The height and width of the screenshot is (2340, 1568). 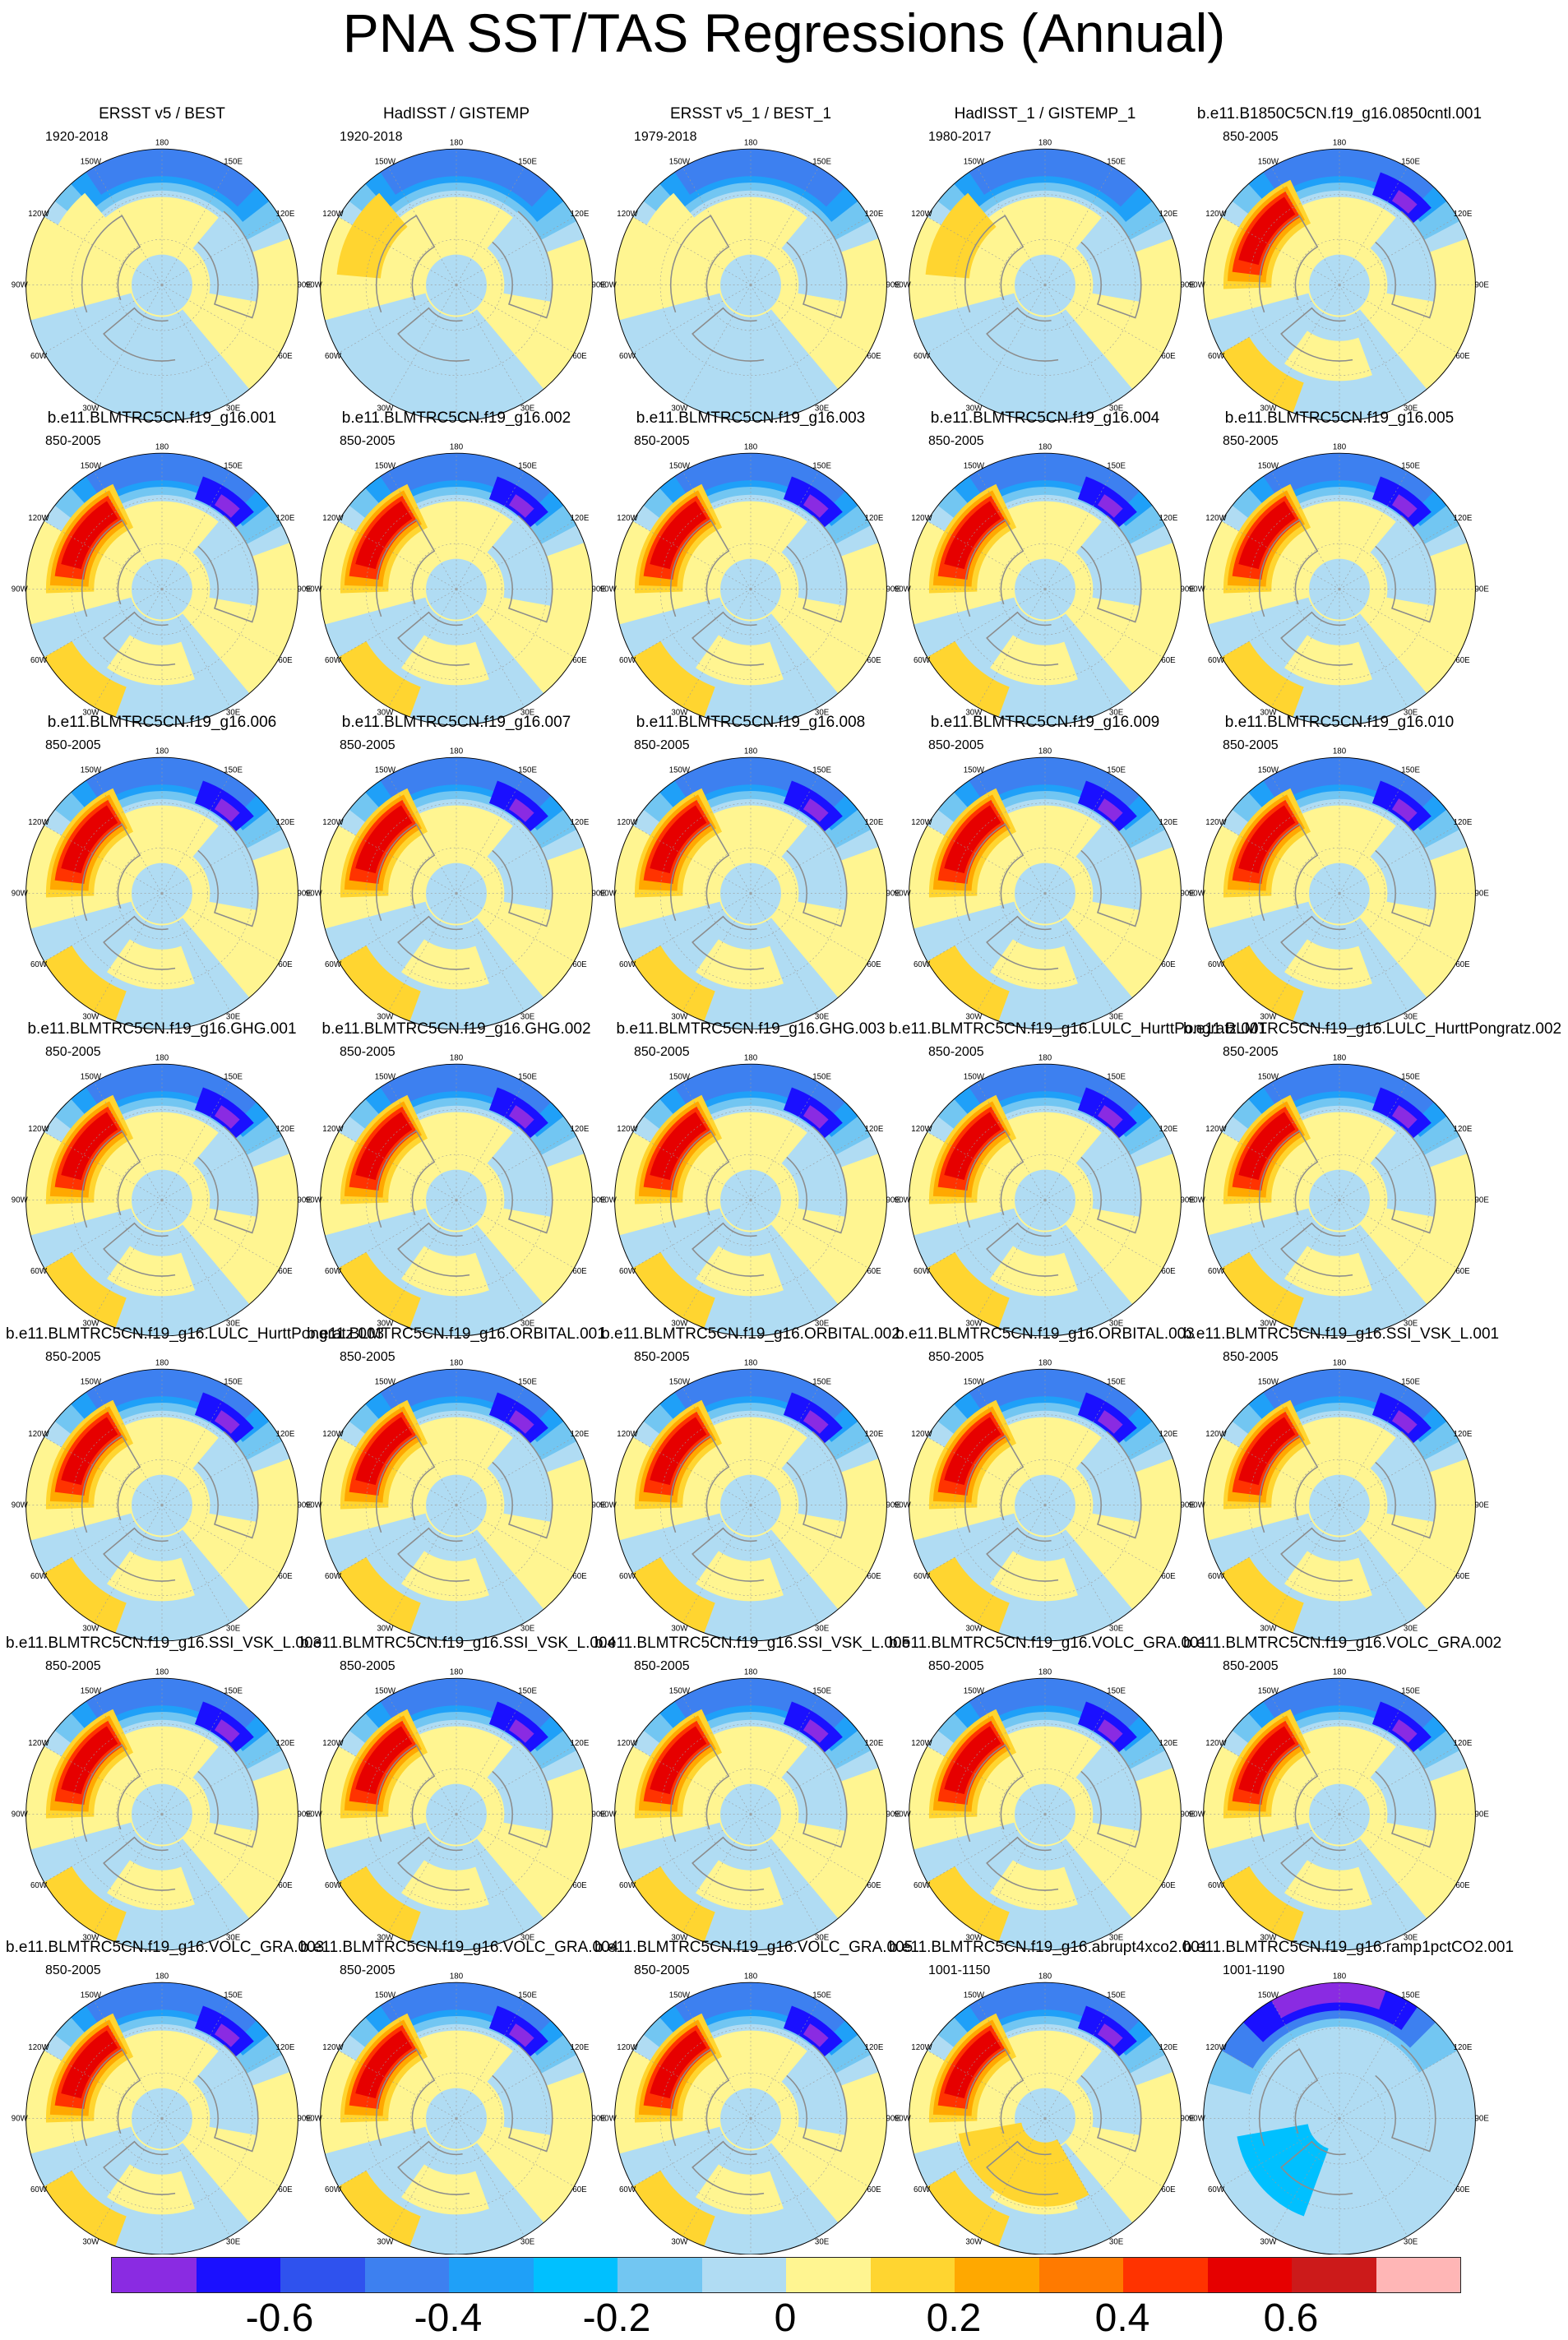 I want to click on panel-title: b.e11.BLMTRC5CN.f19_g16.GHG.001, so click(x=162, y=1029).